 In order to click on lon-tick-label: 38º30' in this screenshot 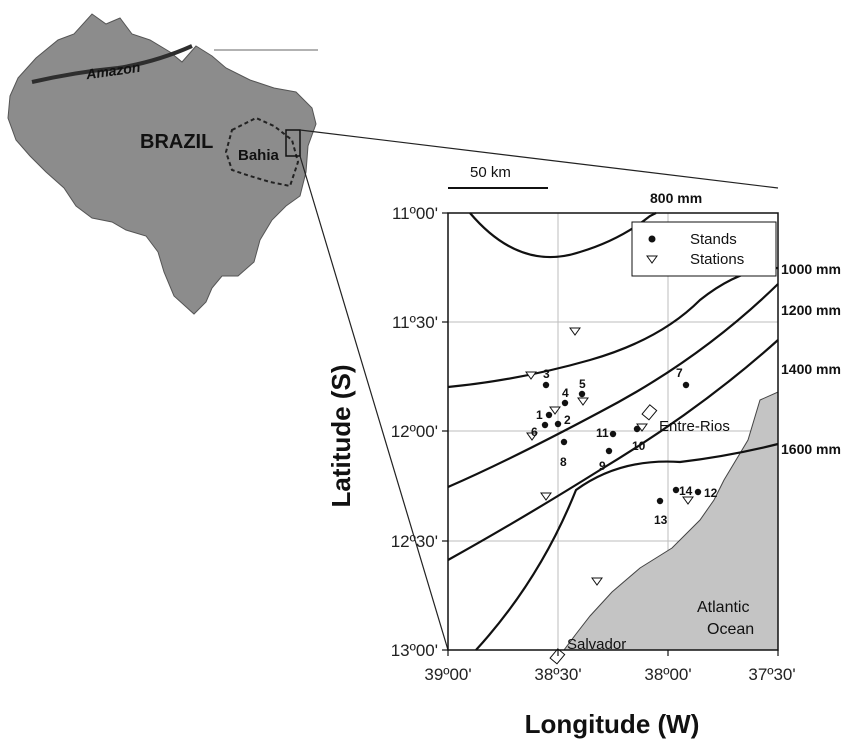, I will do `click(557, 674)`.